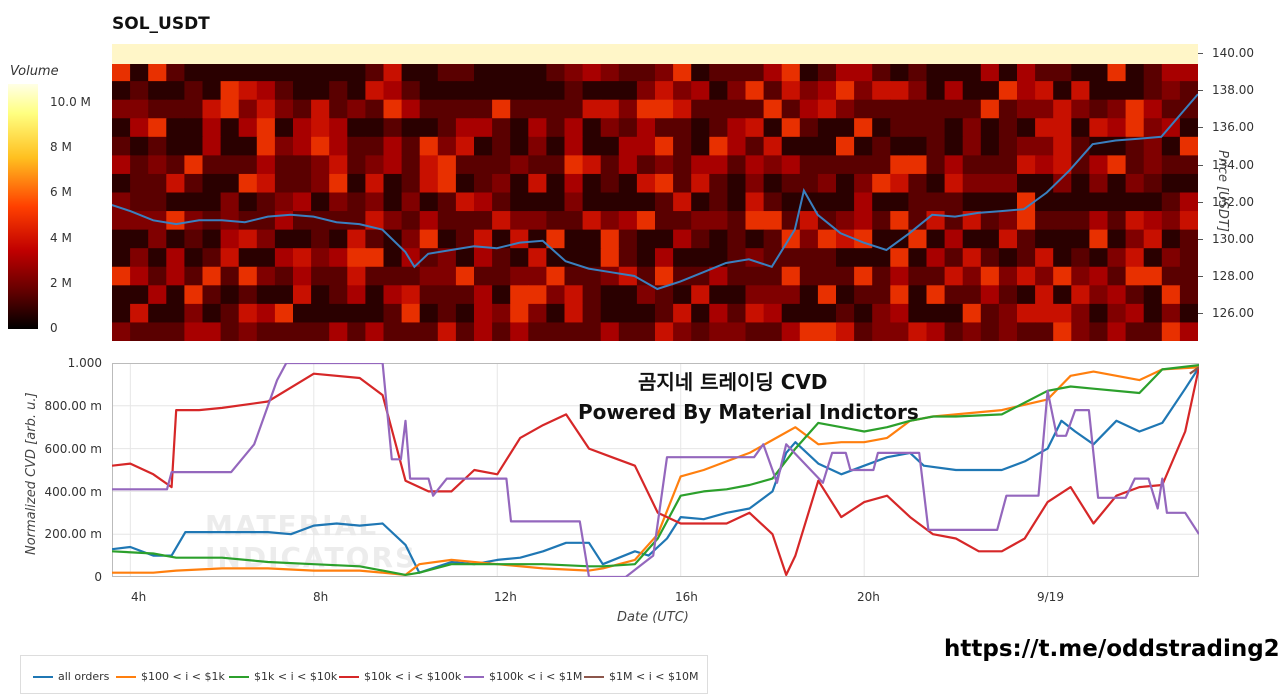 This screenshot has width=1280, height=694. I want to click on legend-item-1m-10m: $1M < i < $10M, so click(641, 676).